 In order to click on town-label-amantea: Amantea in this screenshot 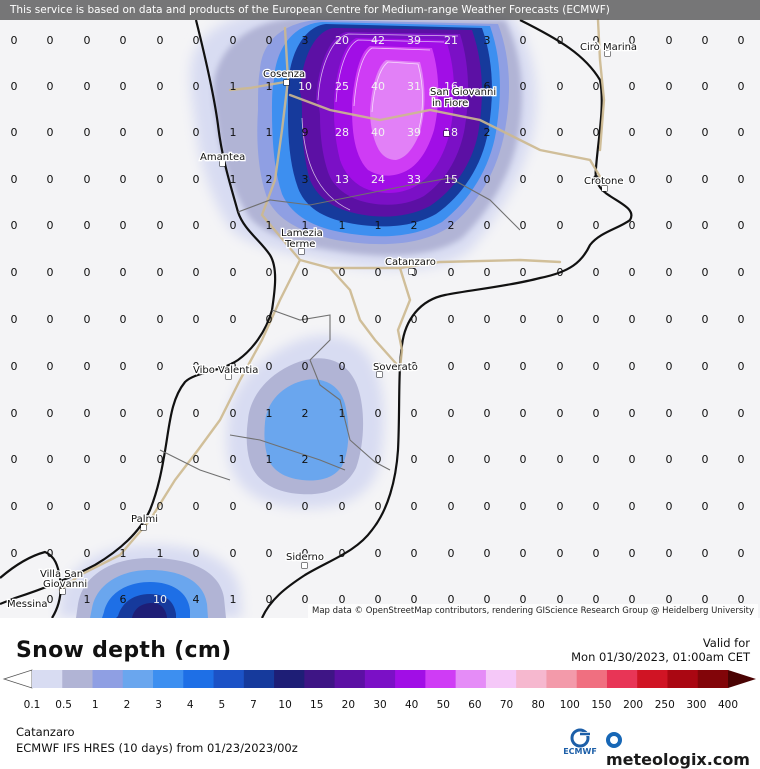, I will do `click(222, 157)`.